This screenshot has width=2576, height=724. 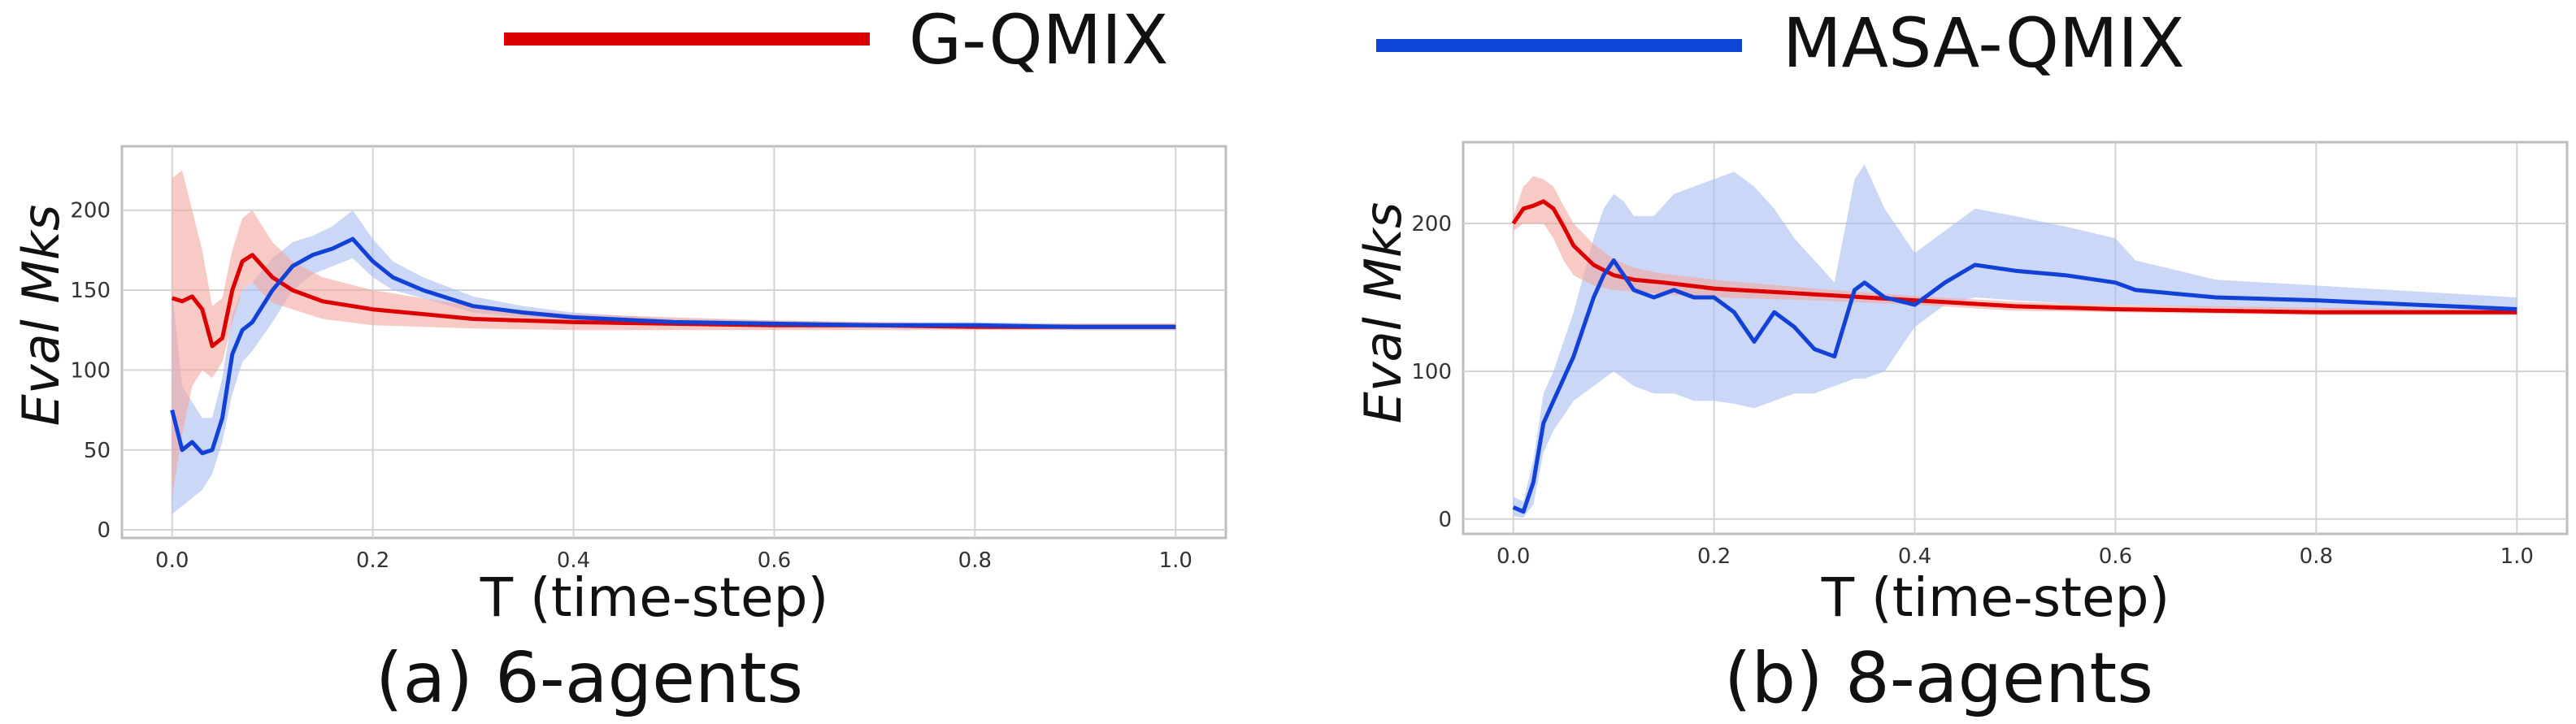 I want to click on legend-label-gqmix: G-QMIX, so click(x=1038, y=40).